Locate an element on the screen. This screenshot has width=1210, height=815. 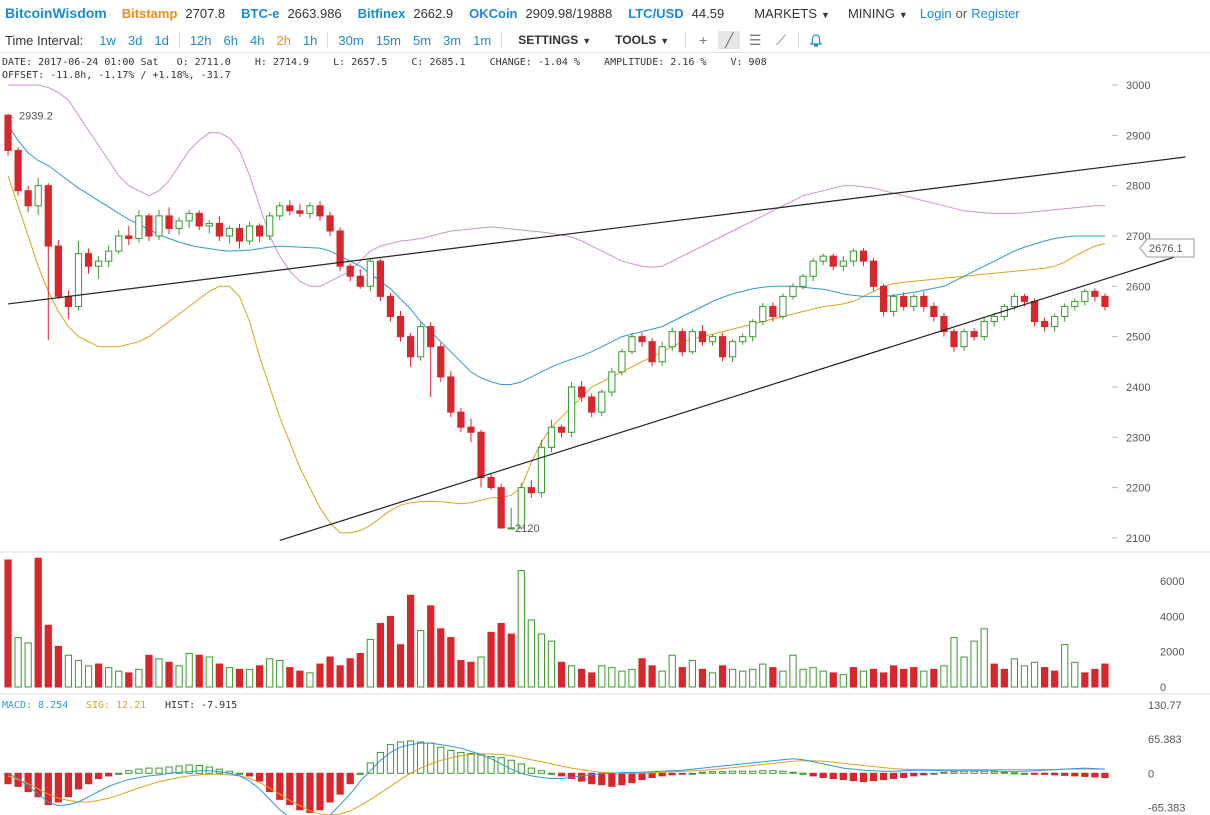
volume-axis-tick: 0 is located at coordinates (1163, 688).